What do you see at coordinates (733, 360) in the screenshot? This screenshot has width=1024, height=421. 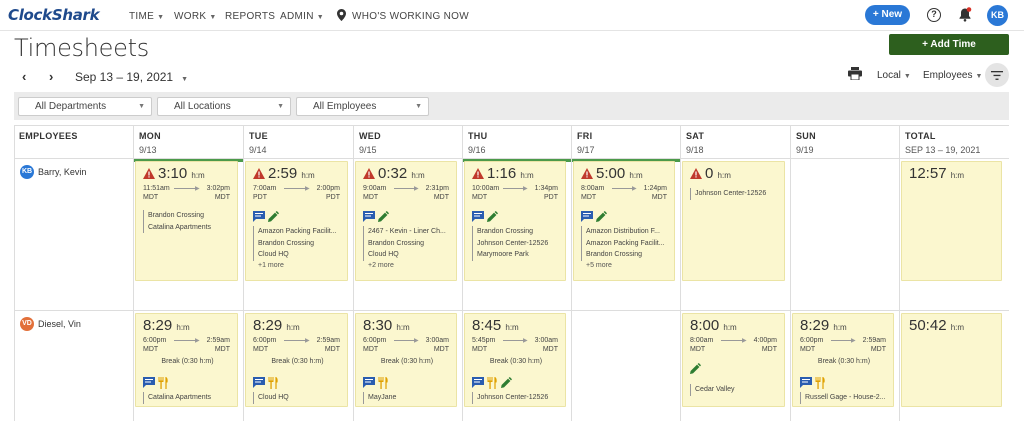 I see `timesheet-card: 8:00 h:m 8:00am MDT 4:00pm MDT ▶ Cedar Valley` at bounding box center [733, 360].